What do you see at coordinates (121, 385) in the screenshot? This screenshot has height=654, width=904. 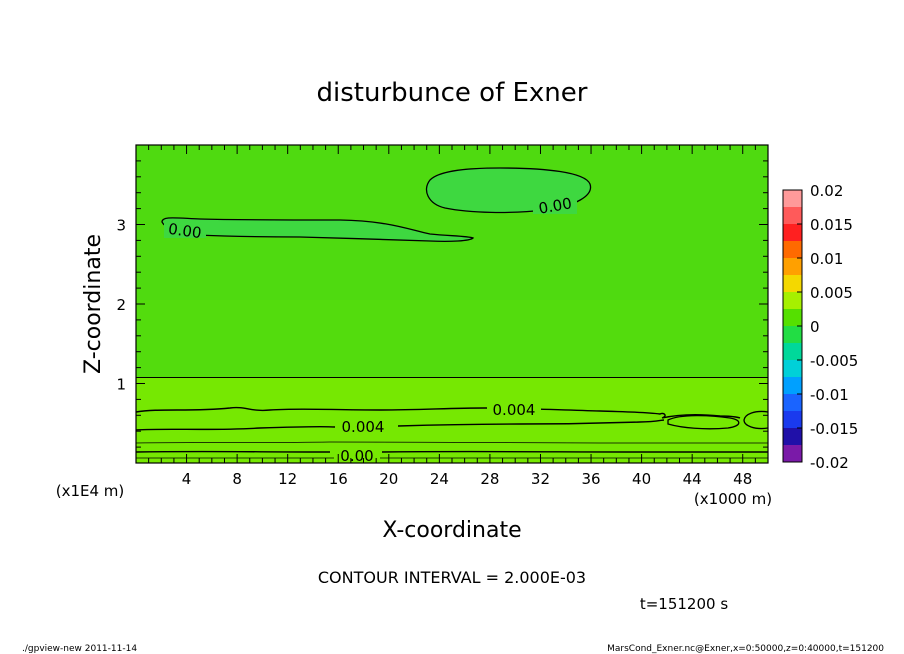 I see `y-tick-label: 1` at bounding box center [121, 385].